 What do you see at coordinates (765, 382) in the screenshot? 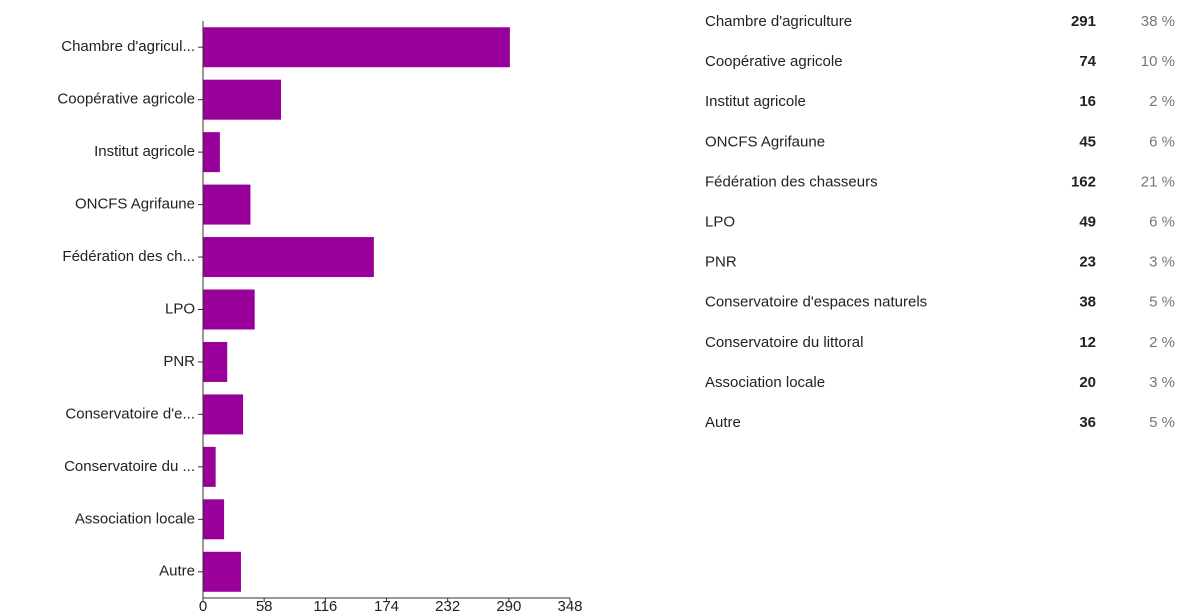
I see `row-label: Association locale` at bounding box center [765, 382].